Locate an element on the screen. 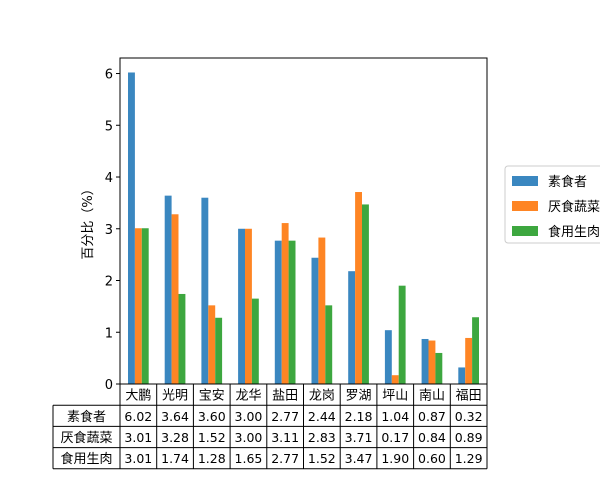 The height and width of the screenshot is (480, 600). table-cell: 0.87 is located at coordinates (432, 416).